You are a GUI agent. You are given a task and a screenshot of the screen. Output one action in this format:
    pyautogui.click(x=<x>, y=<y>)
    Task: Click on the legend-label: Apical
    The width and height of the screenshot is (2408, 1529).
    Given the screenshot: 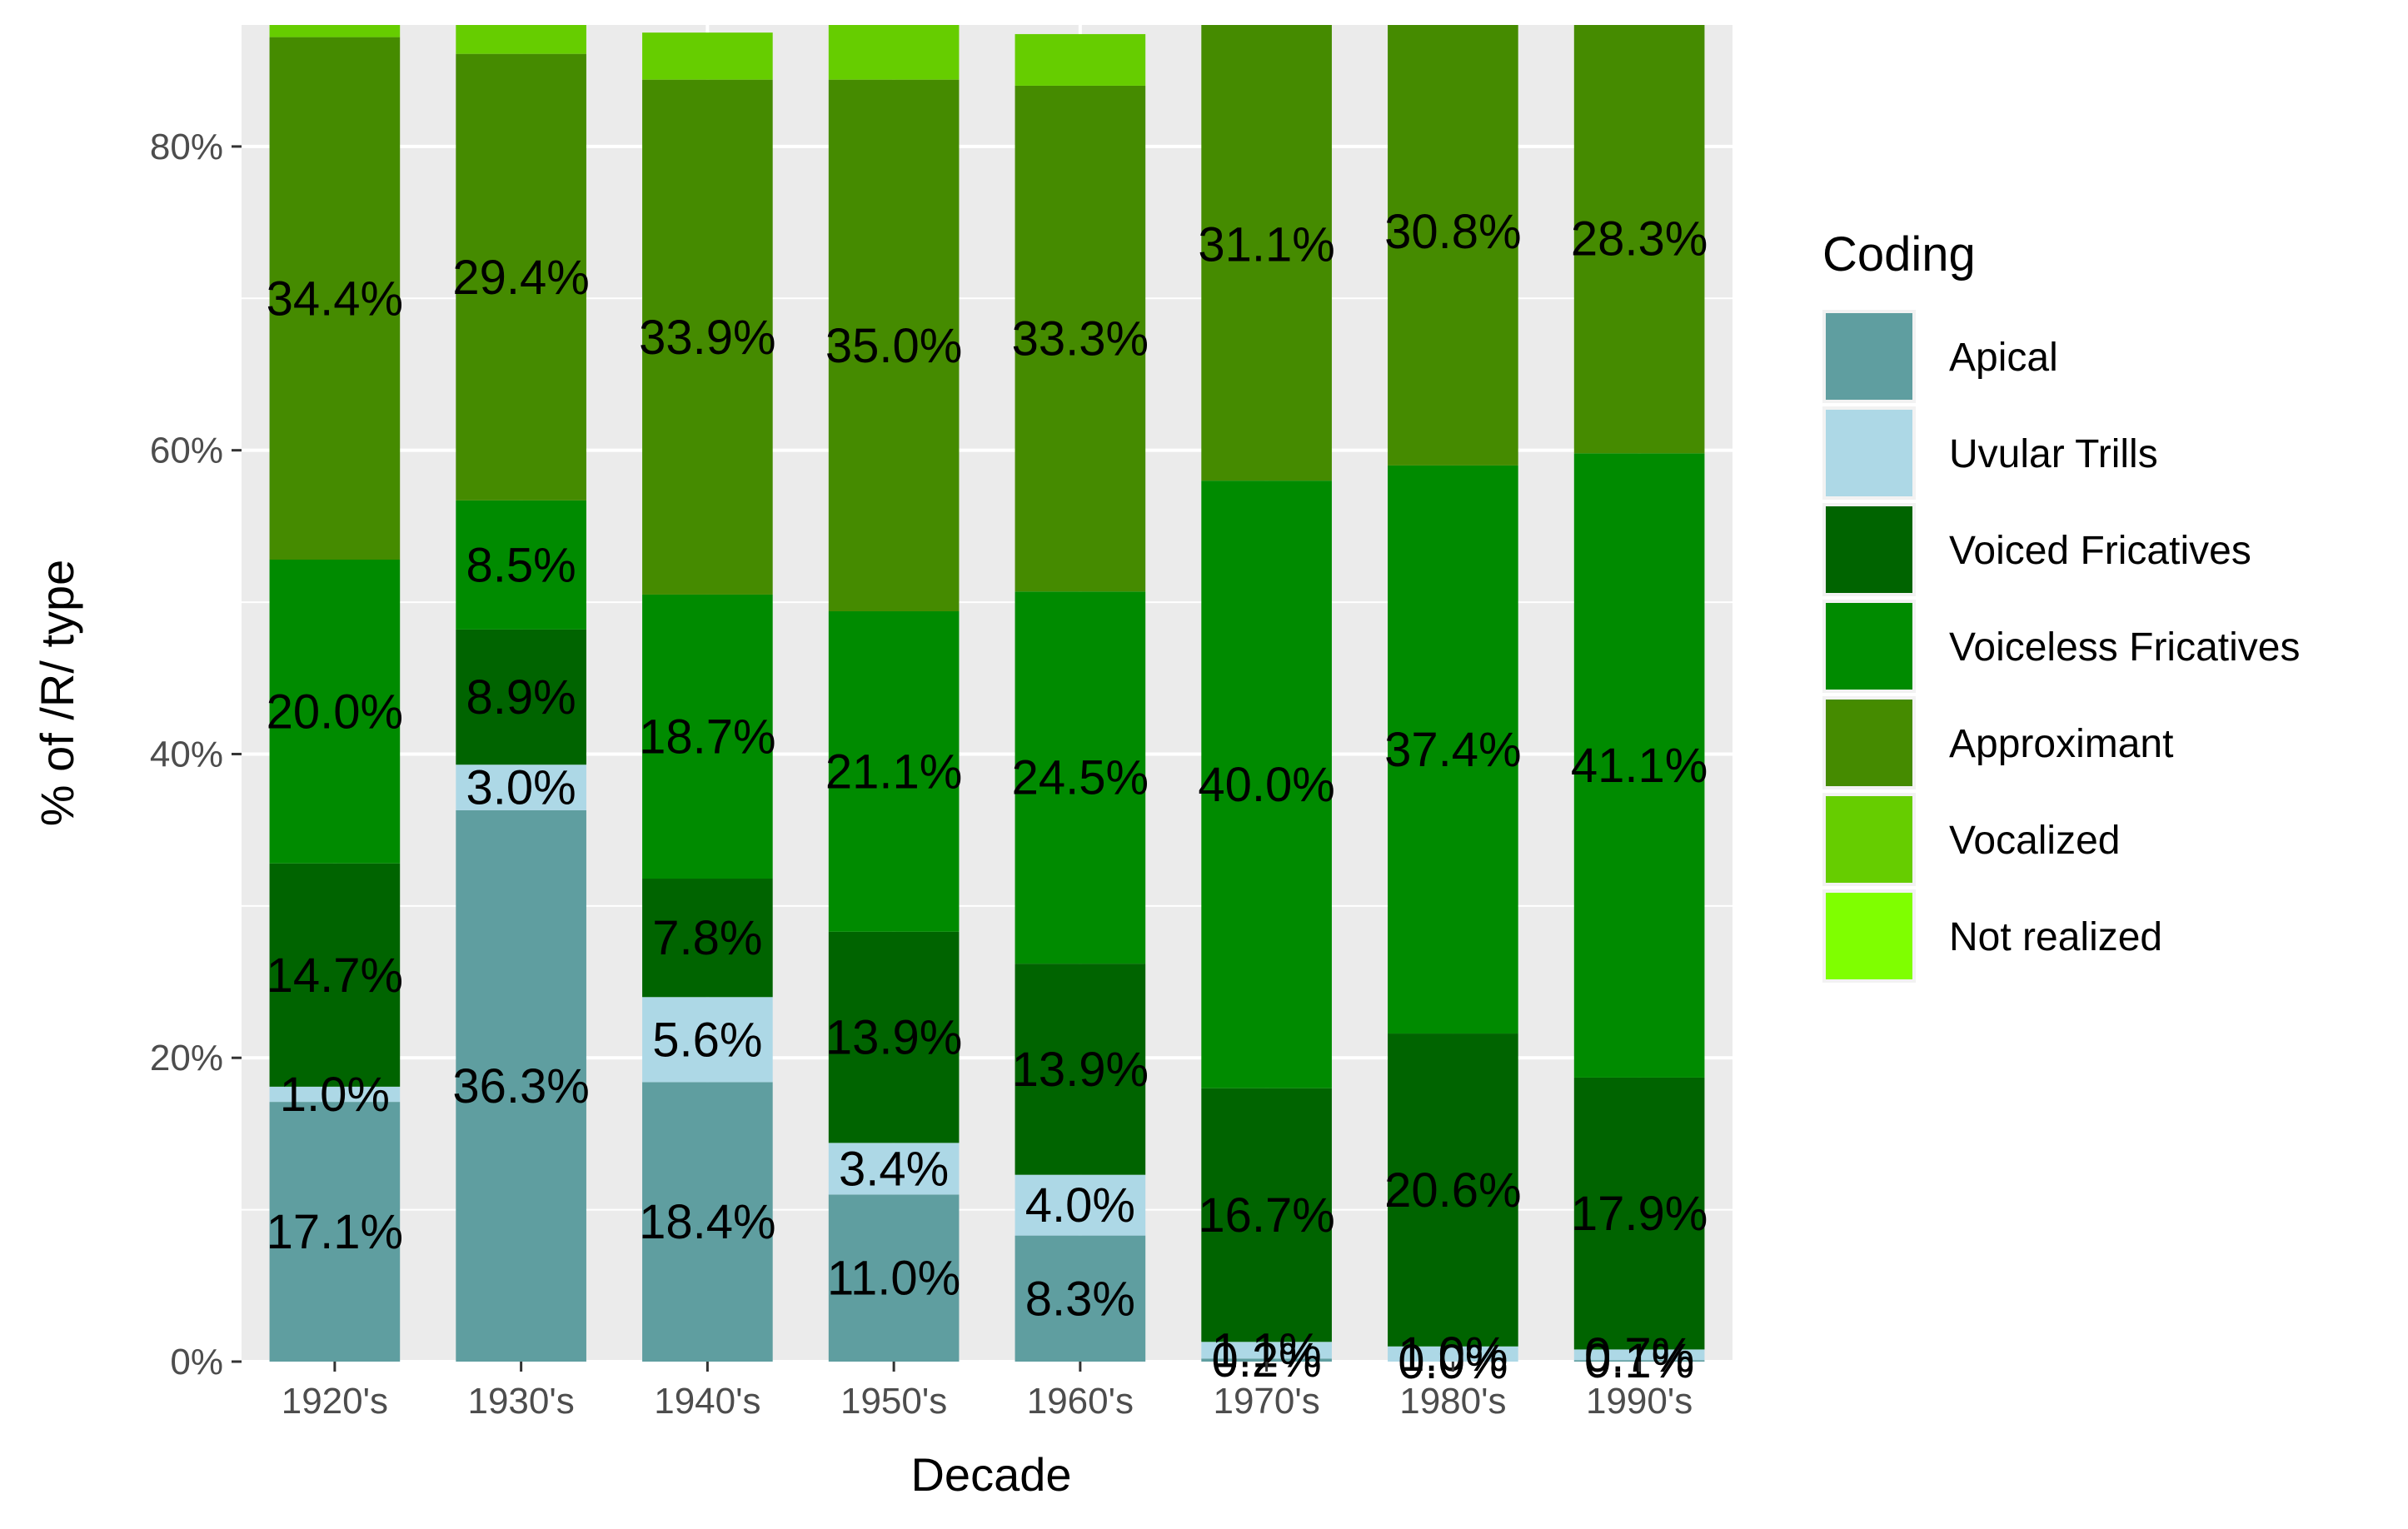 What is the action you would take?
    pyautogui.click(x=2003, y=358)
    